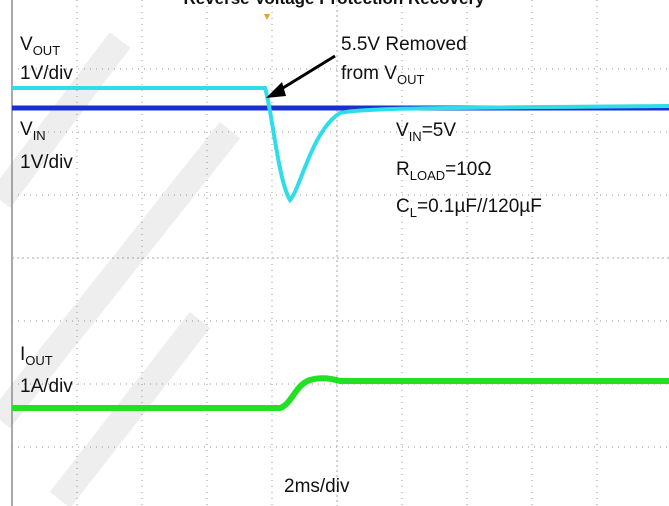 The width and height of the screenshot is (669, 506). What do you see at coordinates (340, 393) in the screenshot?
I see `iout-trace` at bounding box center [340, 393].